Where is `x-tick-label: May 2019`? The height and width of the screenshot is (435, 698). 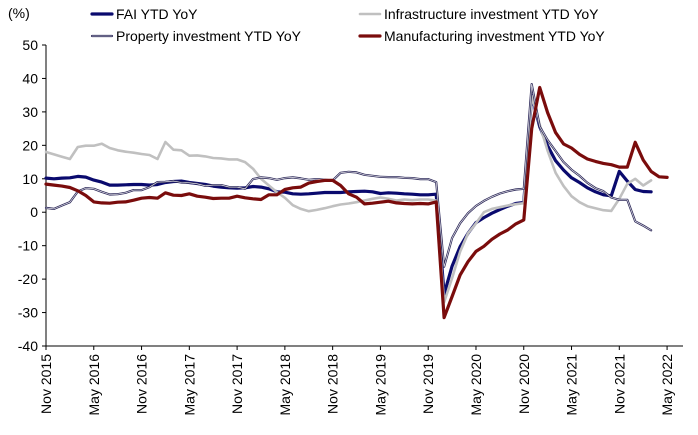 x-tick-label: May 2019 is located at coordinates (380, 385).